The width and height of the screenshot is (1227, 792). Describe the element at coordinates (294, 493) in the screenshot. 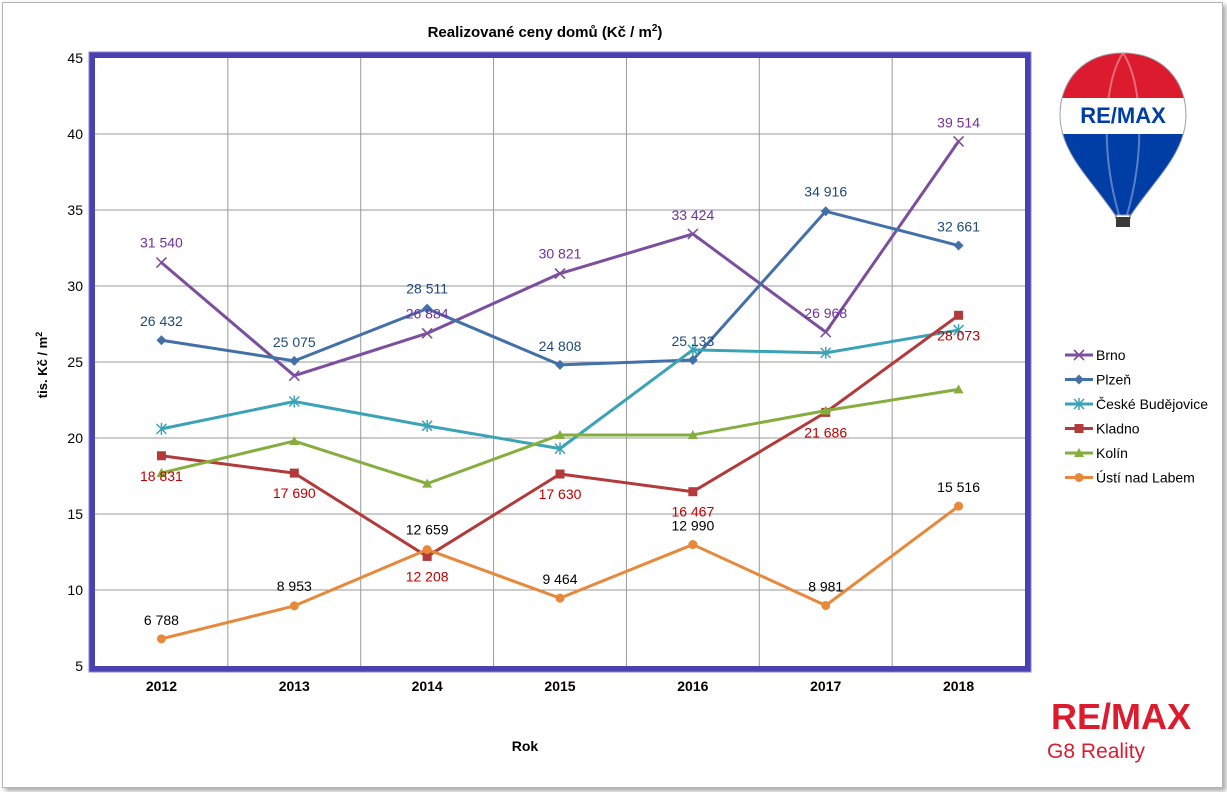

I see `data-label: 17 690` at that location.